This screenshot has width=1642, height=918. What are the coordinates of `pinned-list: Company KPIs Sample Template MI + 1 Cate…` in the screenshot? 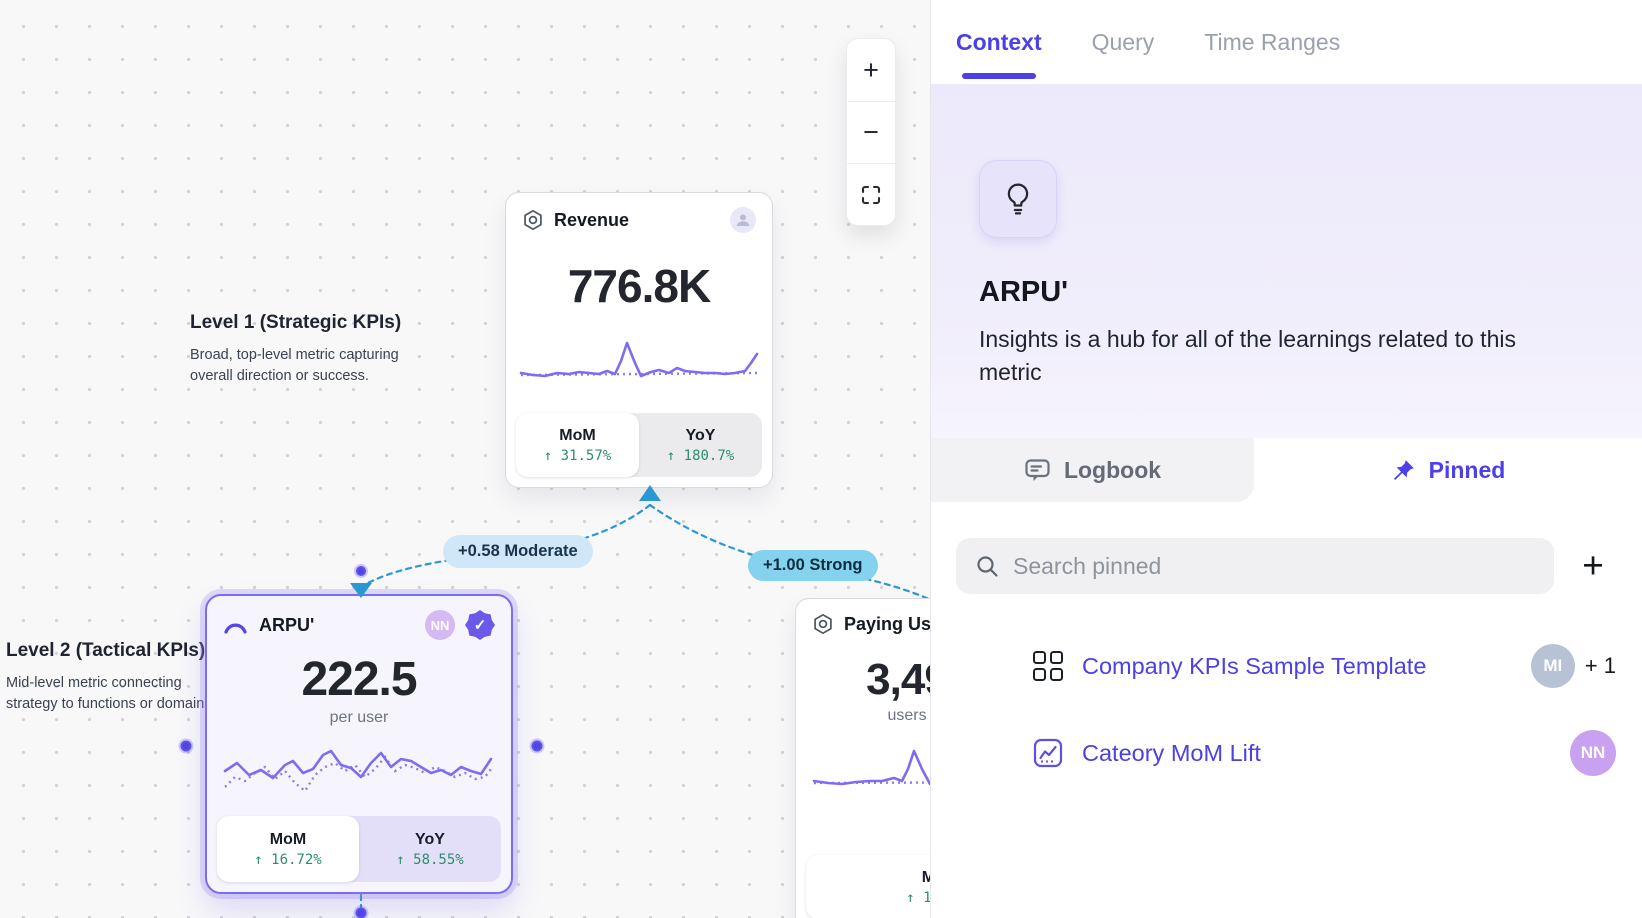 It's located at (1324, 710).